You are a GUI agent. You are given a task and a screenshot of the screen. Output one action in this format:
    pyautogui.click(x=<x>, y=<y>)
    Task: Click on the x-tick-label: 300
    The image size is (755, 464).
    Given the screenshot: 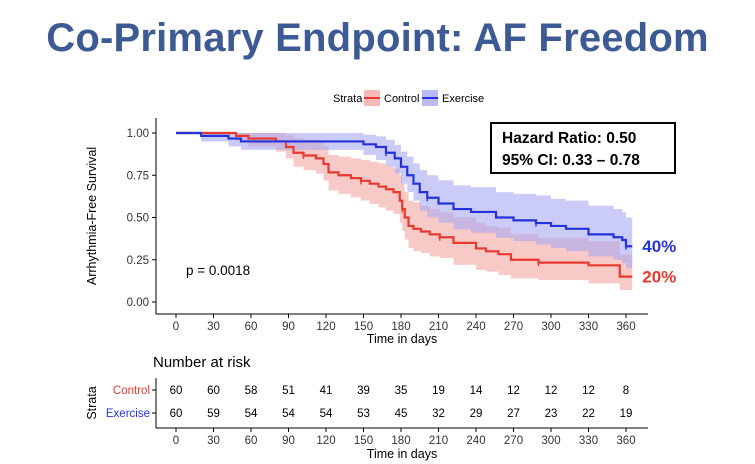 What is the action you would take?
    pyautogui.click(x=550, y=327)
    